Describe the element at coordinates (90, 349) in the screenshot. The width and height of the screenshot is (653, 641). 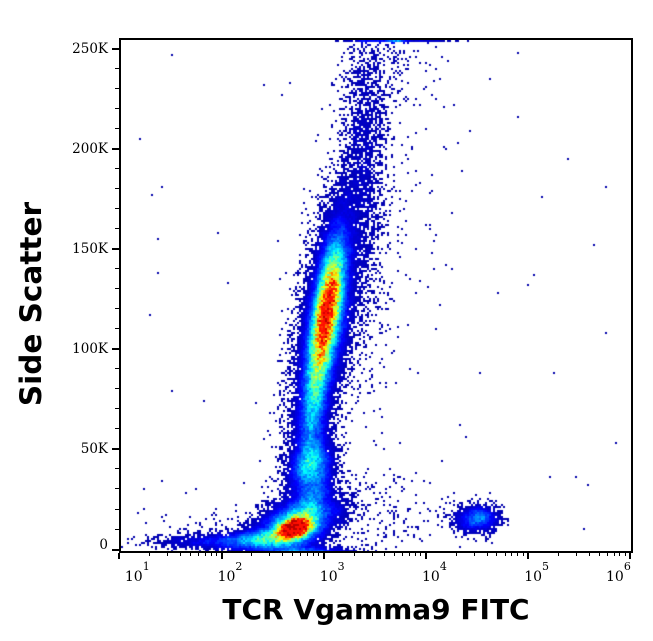
I see `y-tick-label: 100K` at that location.